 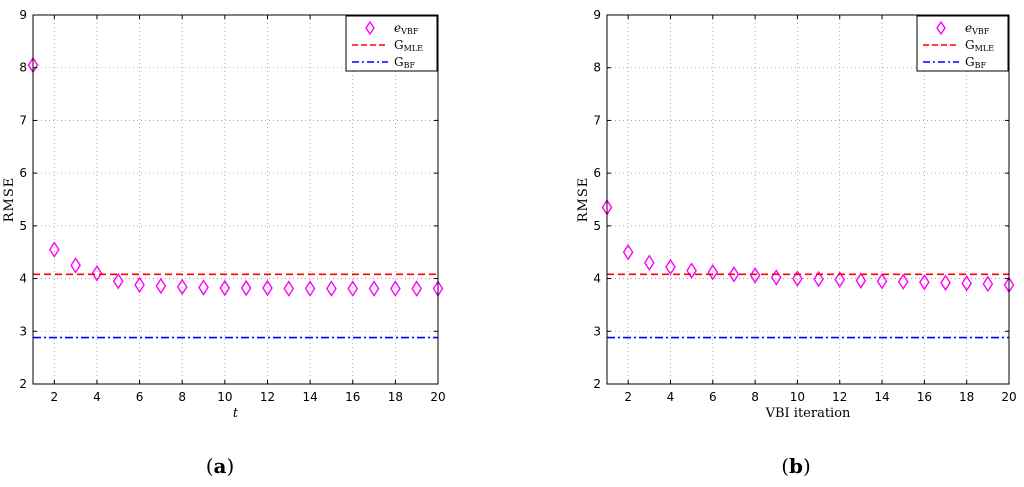 I want to click on x-axis-label: VBI iteration, so click(x=808, y=413).